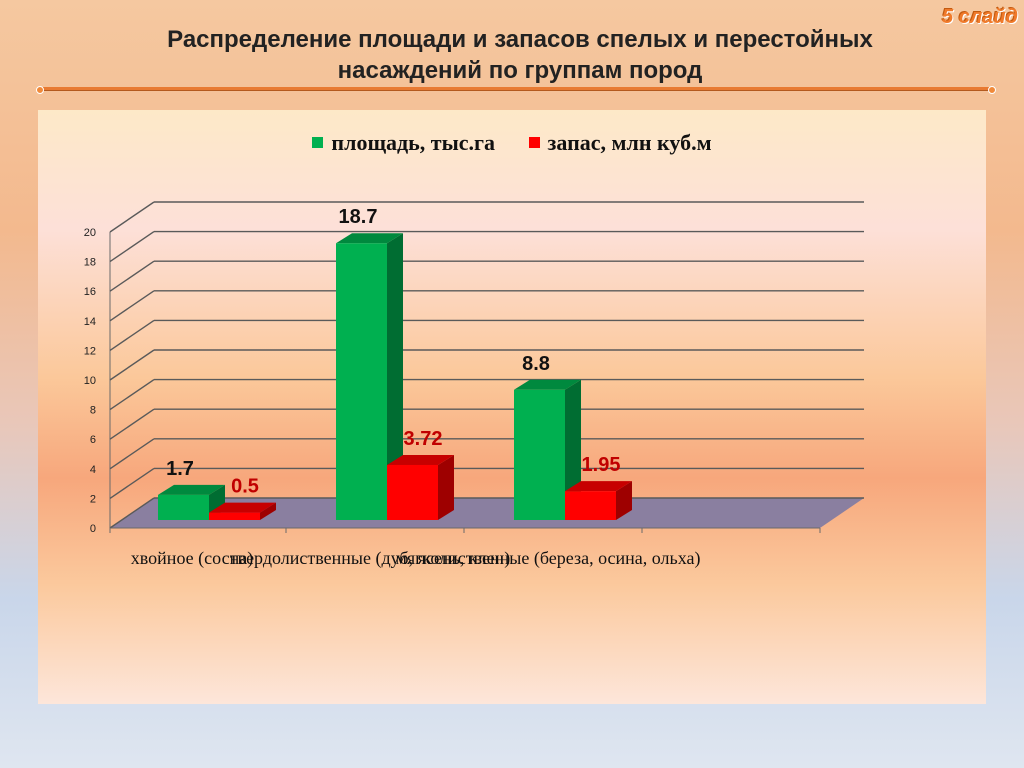 The height and width of the screenshot is (768, 1024). Describe the element at coordinates (318, 142) in the screenshot. I see `legend-swatch-area` at that location.